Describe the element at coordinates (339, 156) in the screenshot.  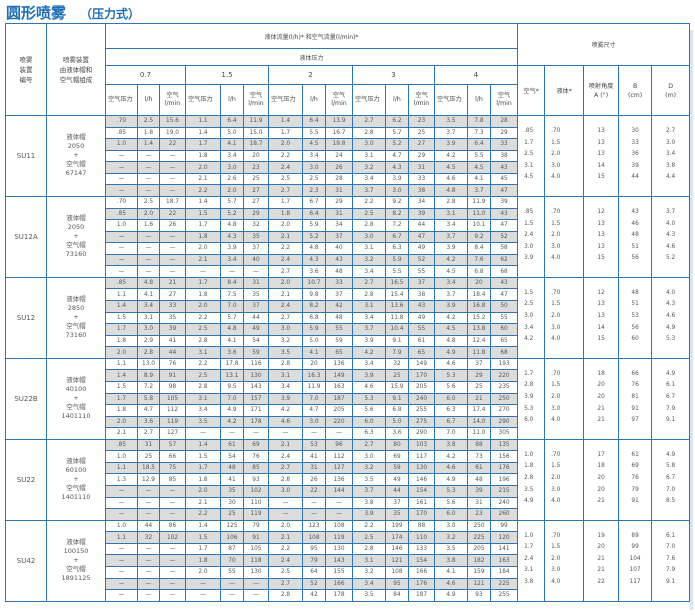
I see `value-cell: 24` at that location.